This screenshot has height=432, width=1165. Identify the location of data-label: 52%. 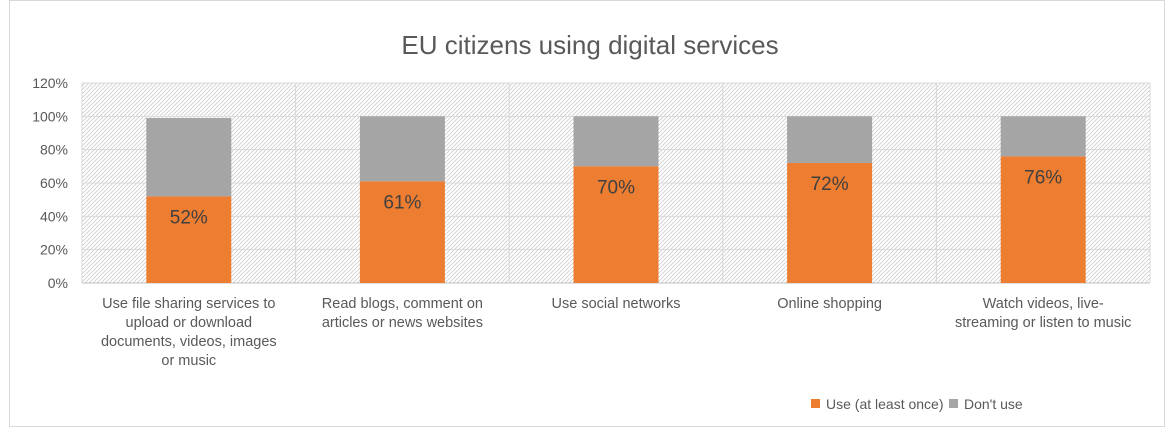
(189, 217).